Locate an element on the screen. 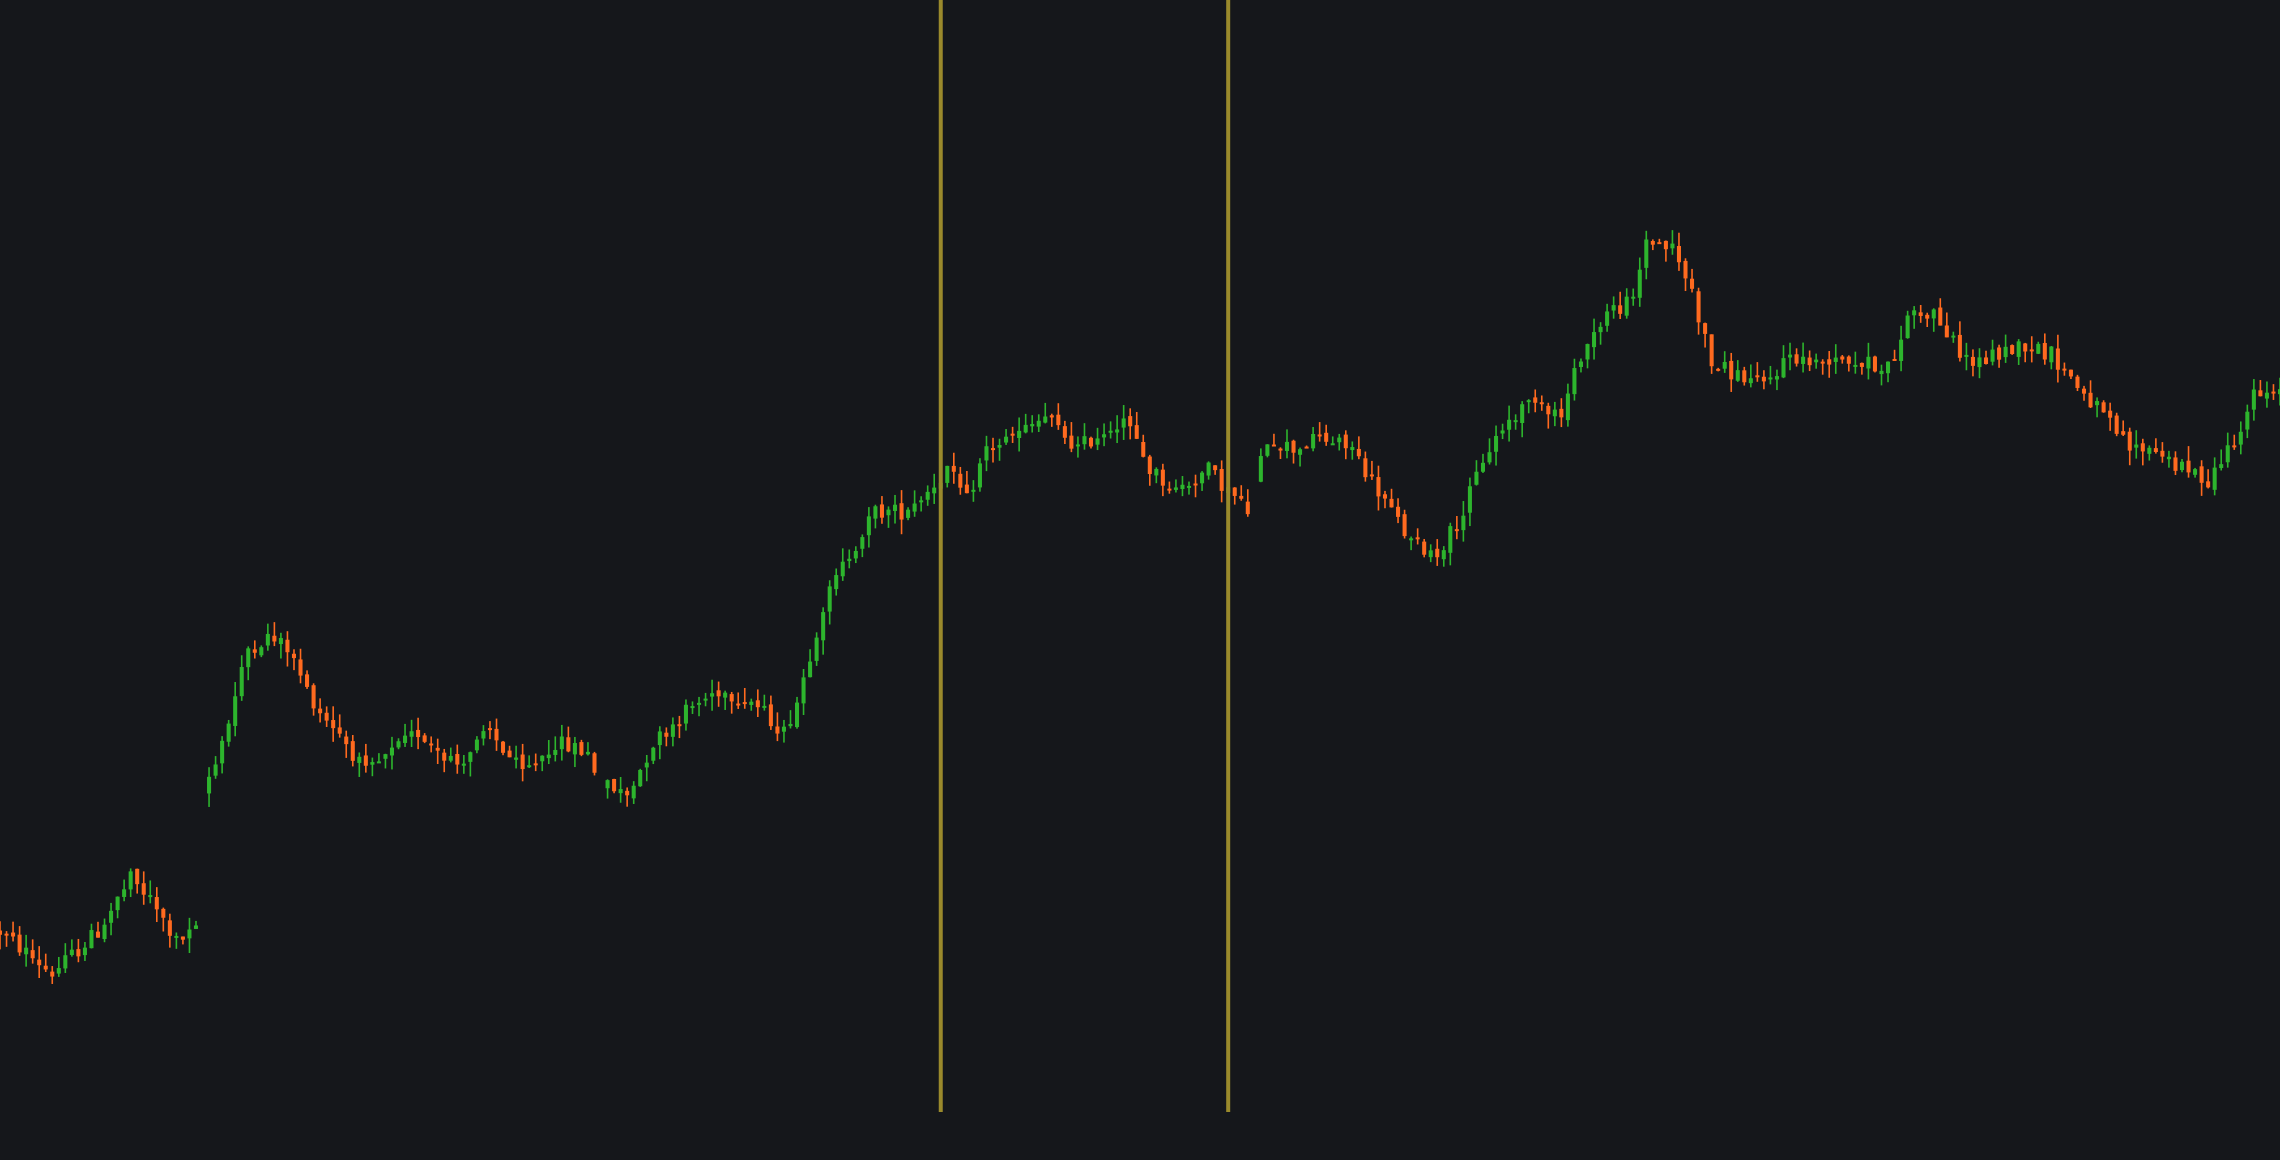 The height and width of the screenshot is (1160, 2280). vertical-markers-layer is located at coordinates (1084, 556).